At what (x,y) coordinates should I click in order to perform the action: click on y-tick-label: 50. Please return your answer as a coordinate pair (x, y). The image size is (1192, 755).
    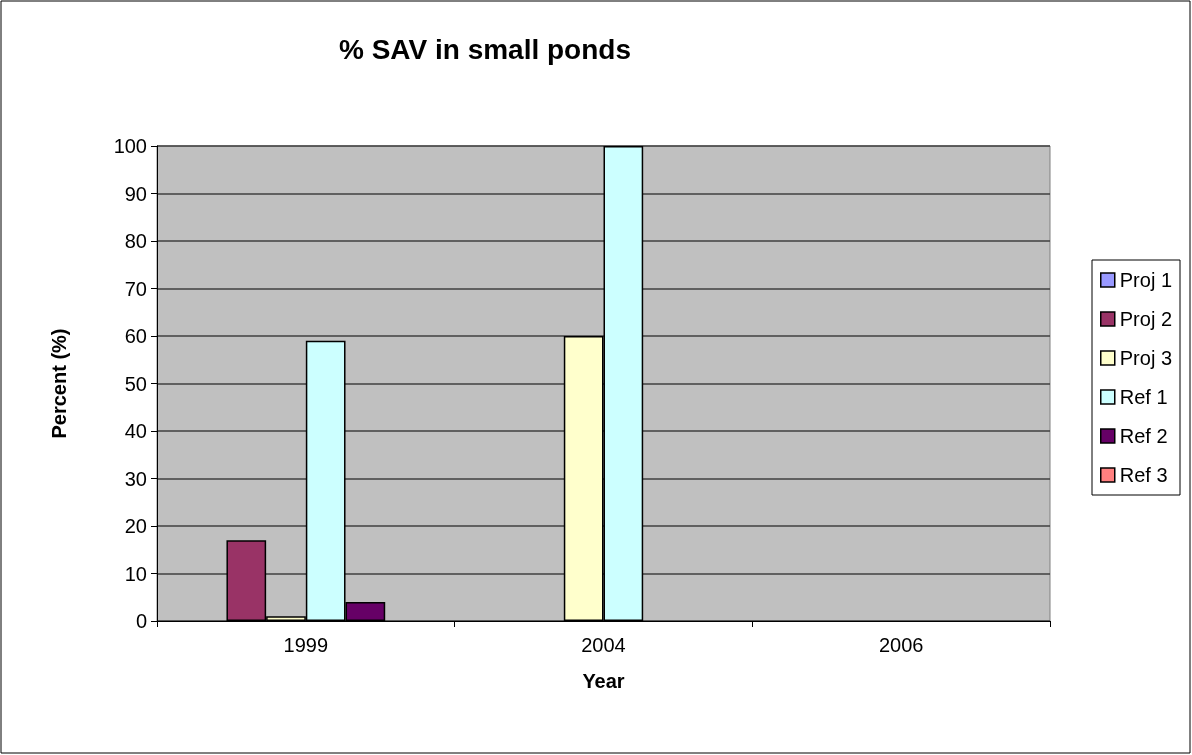
    Looking at the image, I should click on (135, 383).